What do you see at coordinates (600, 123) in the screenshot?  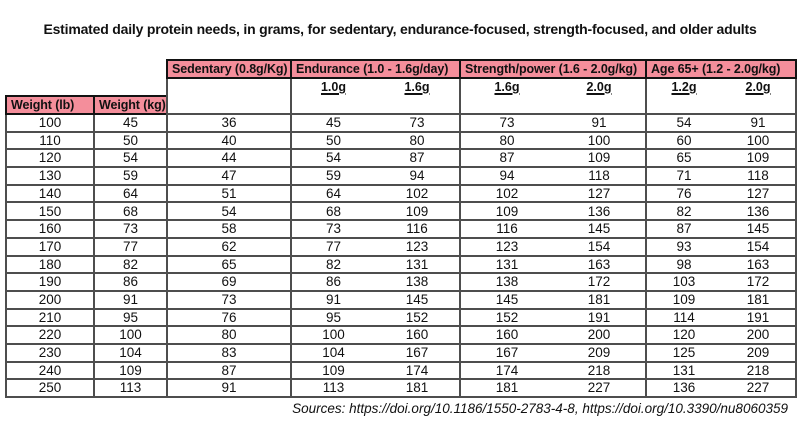 I see `cell-strength-2-0g: 91` at bounding box center [600, 123].